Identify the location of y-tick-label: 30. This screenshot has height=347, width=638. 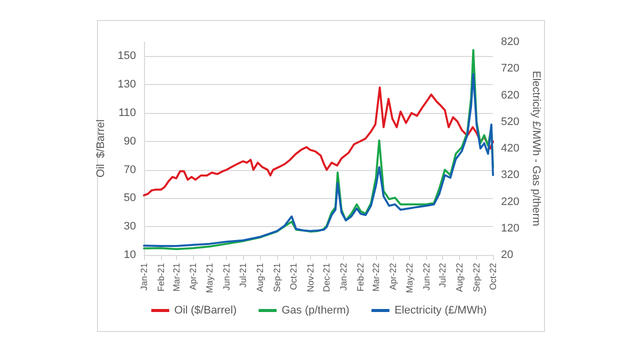
(130, 226).